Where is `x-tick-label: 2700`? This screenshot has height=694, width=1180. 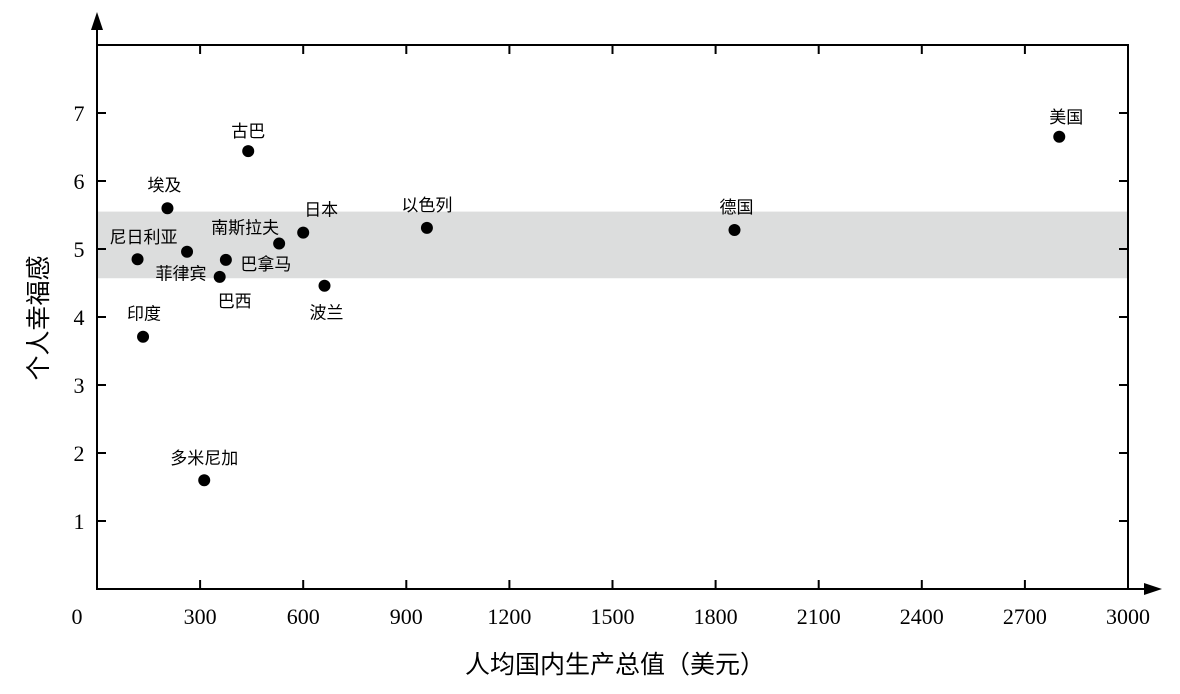
x-tick-label: 2700 is located at coordinates (1025, 616).